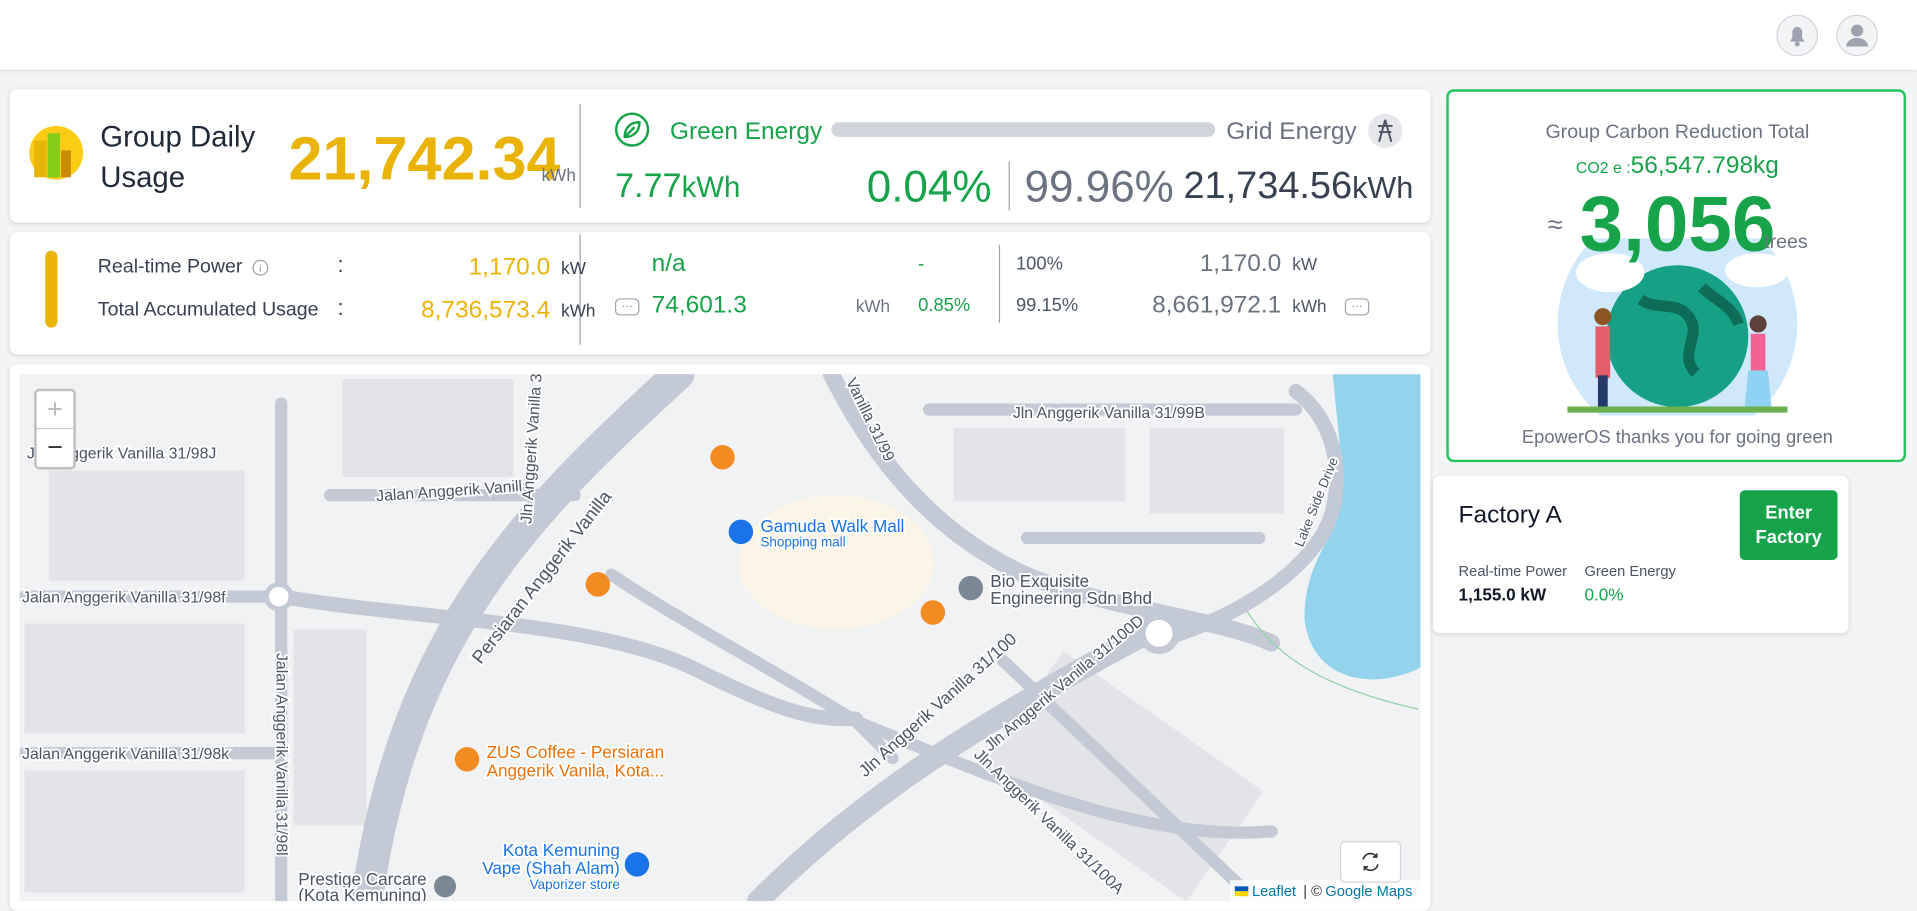 Image resolution: width=1917 pixels, height=911 pixels. What do you see at coordinates (1603, 167) in the screenshot?
I see `co2-label: CO2 e :` at bounding box center [1603, 167].